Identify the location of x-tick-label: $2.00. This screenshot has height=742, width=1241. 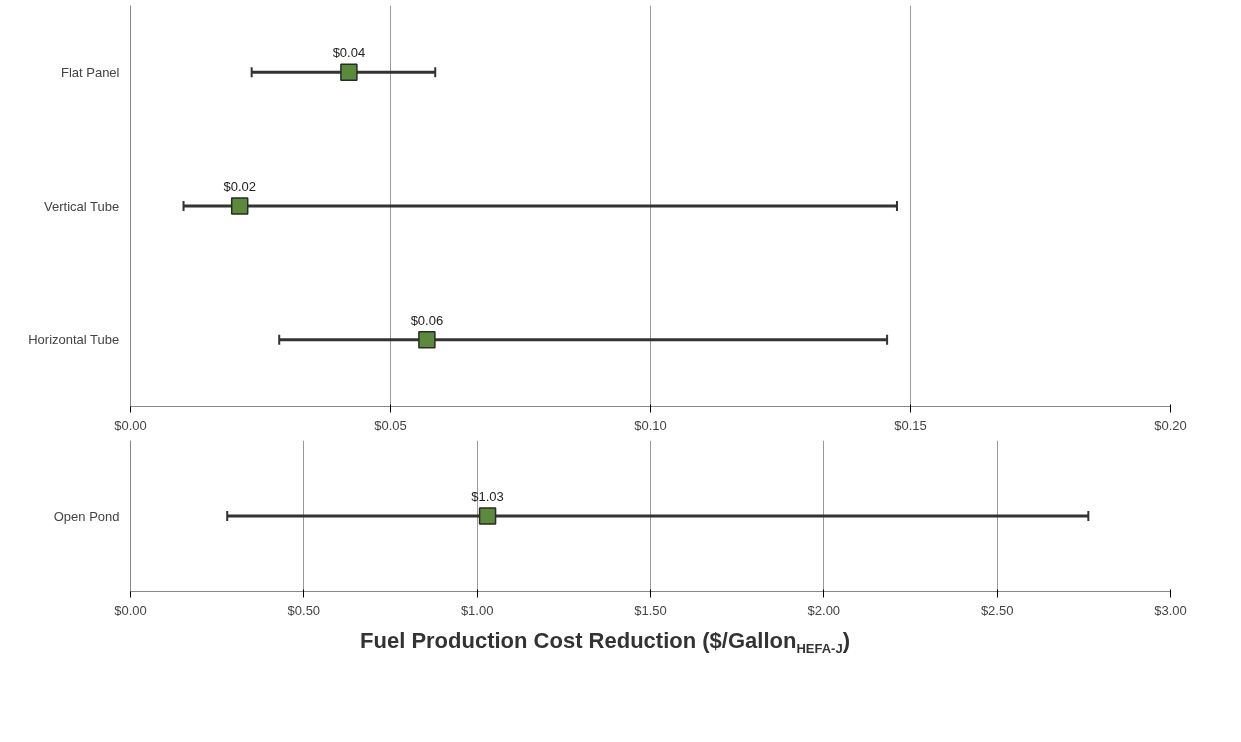
(824, 610).